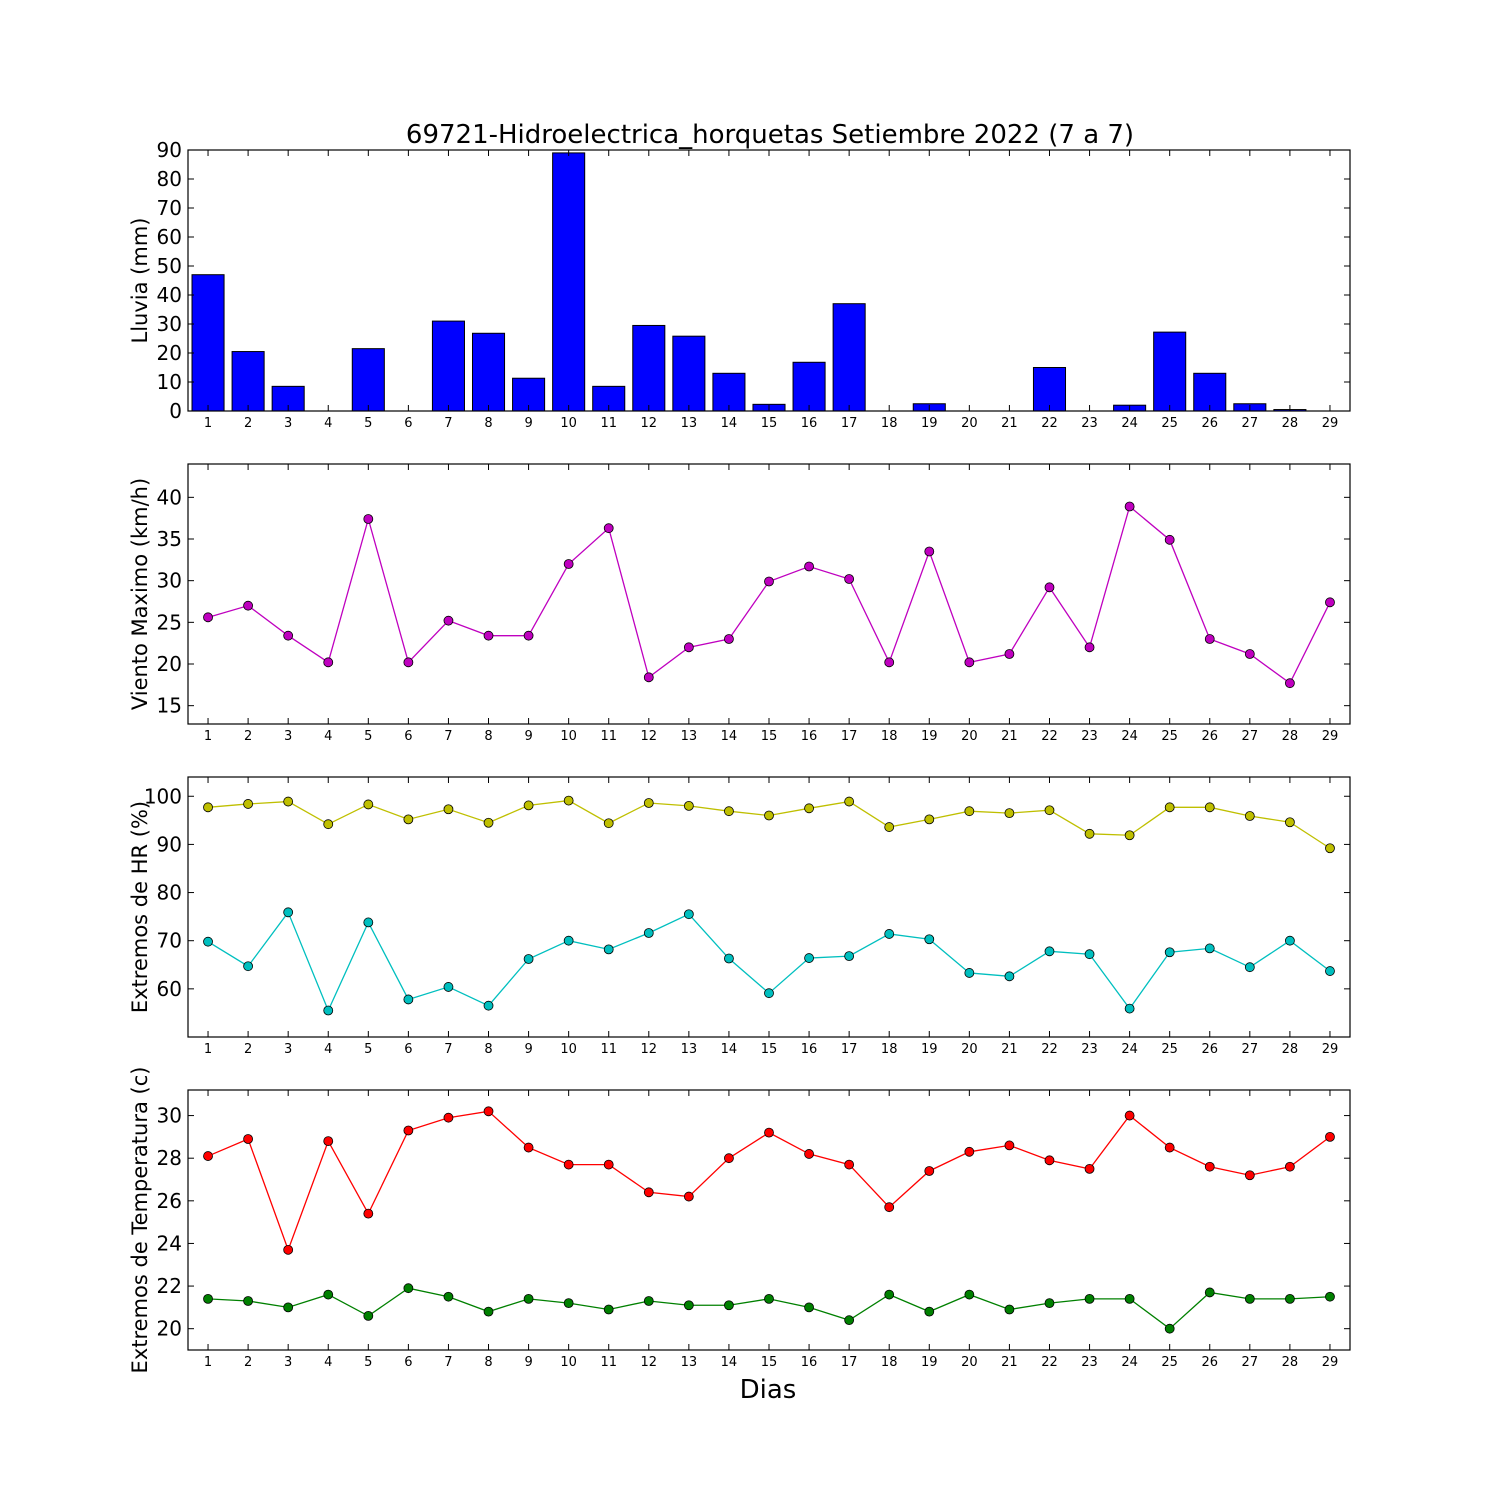 This screenshot has height=1500, width=1500. I want to click on x-tick-label: 9, so click(528, 736).